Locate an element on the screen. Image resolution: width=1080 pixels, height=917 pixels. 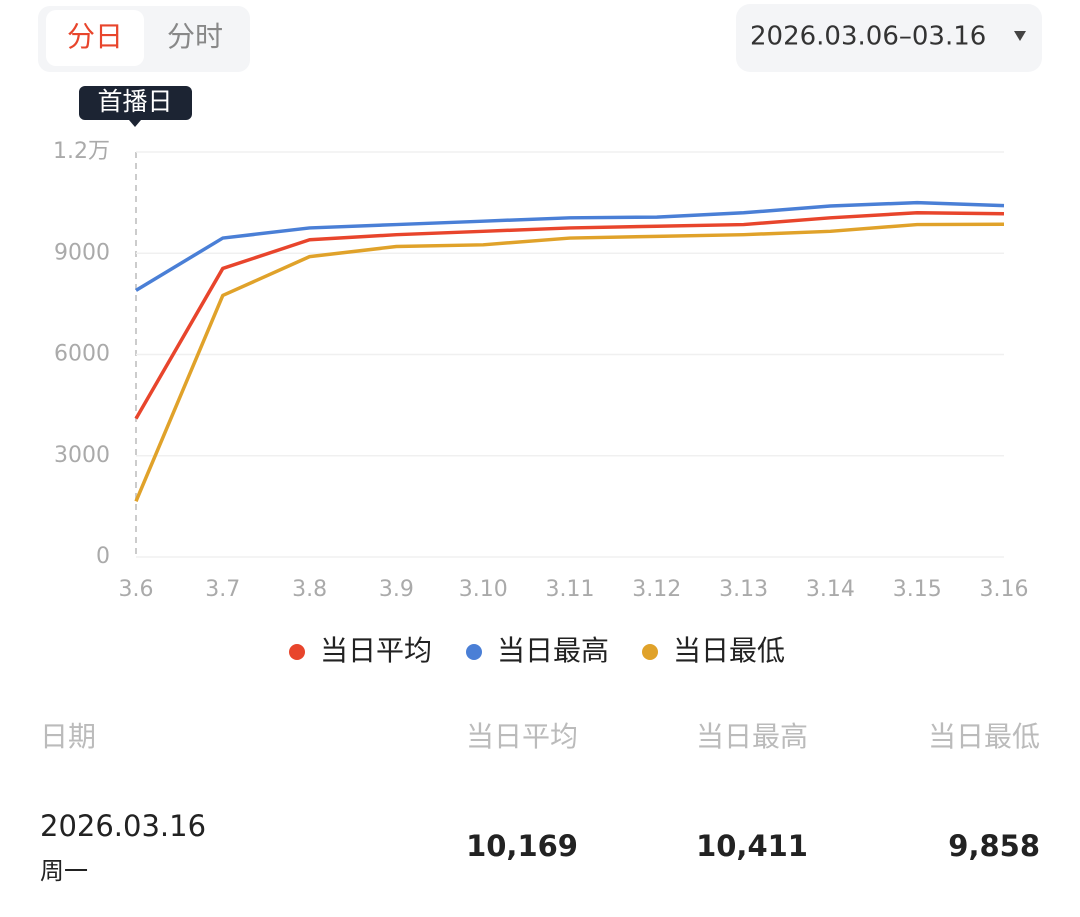
date-range: 2026.03.06–03.16 is located at coordinates (868, 37).